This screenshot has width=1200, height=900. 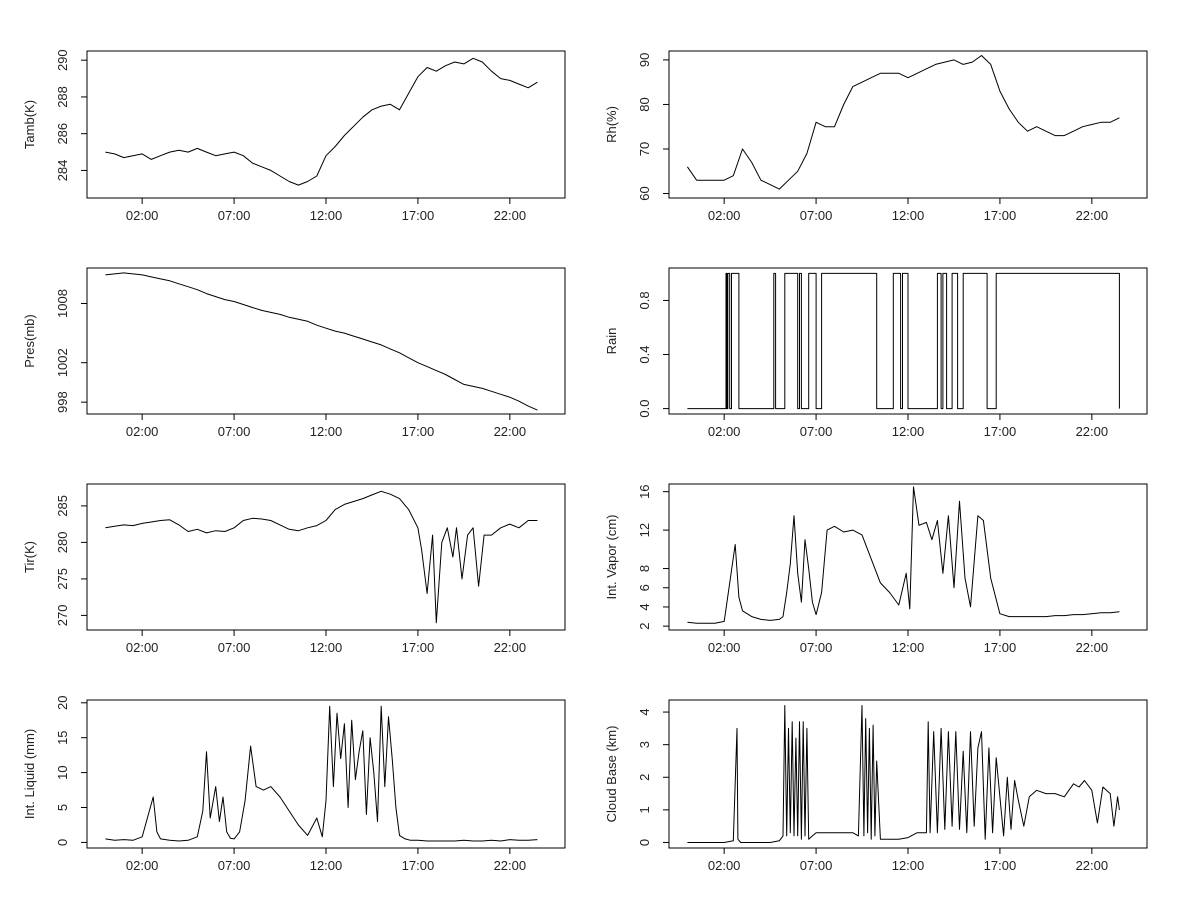 What do you see at coordinates (644, 149) in the screenshot?
I see `y-tick-label: 70` at bounding box center [644, 149].